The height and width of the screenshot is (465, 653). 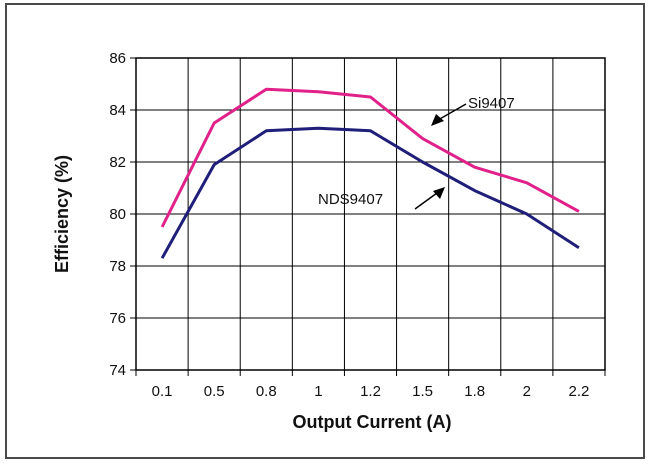 I want to click on arrow-line-si9407, so click(x=452, y=112).